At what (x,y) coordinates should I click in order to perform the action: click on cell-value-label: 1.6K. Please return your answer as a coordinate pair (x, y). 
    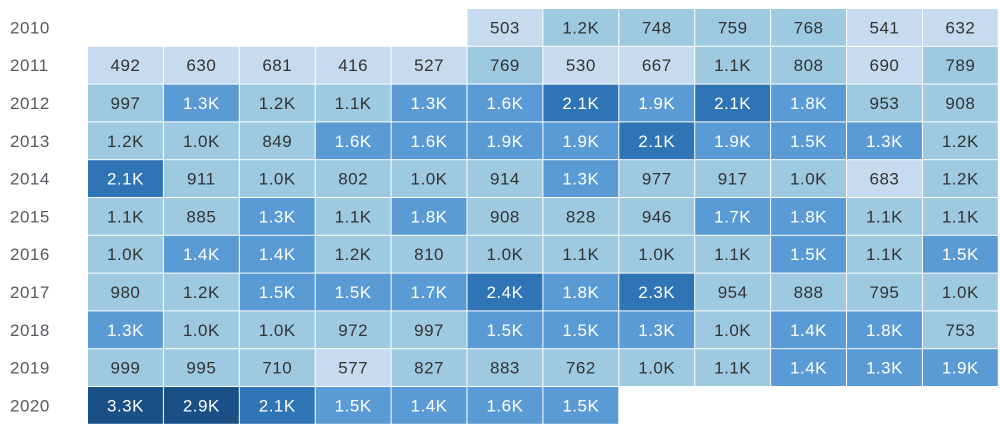
    Looking at the image, I should click on (504, 405).